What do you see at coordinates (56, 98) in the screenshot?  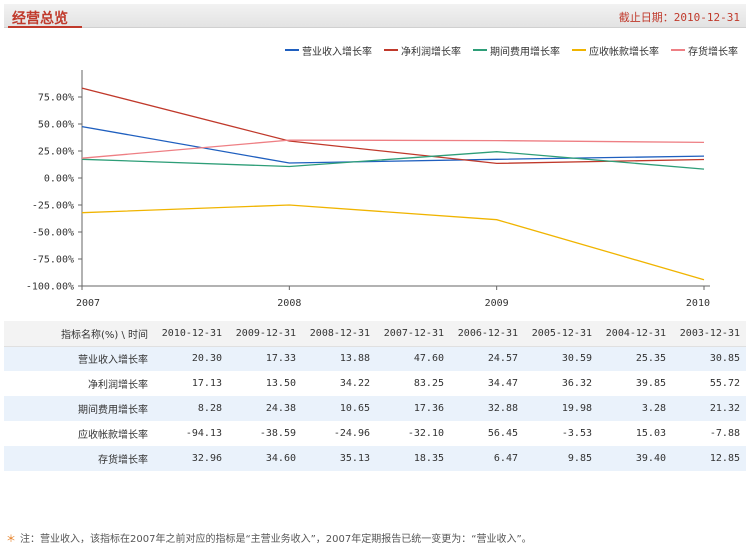 I see `y-tick-label: 75.00%` at bounding box center [56, 98].